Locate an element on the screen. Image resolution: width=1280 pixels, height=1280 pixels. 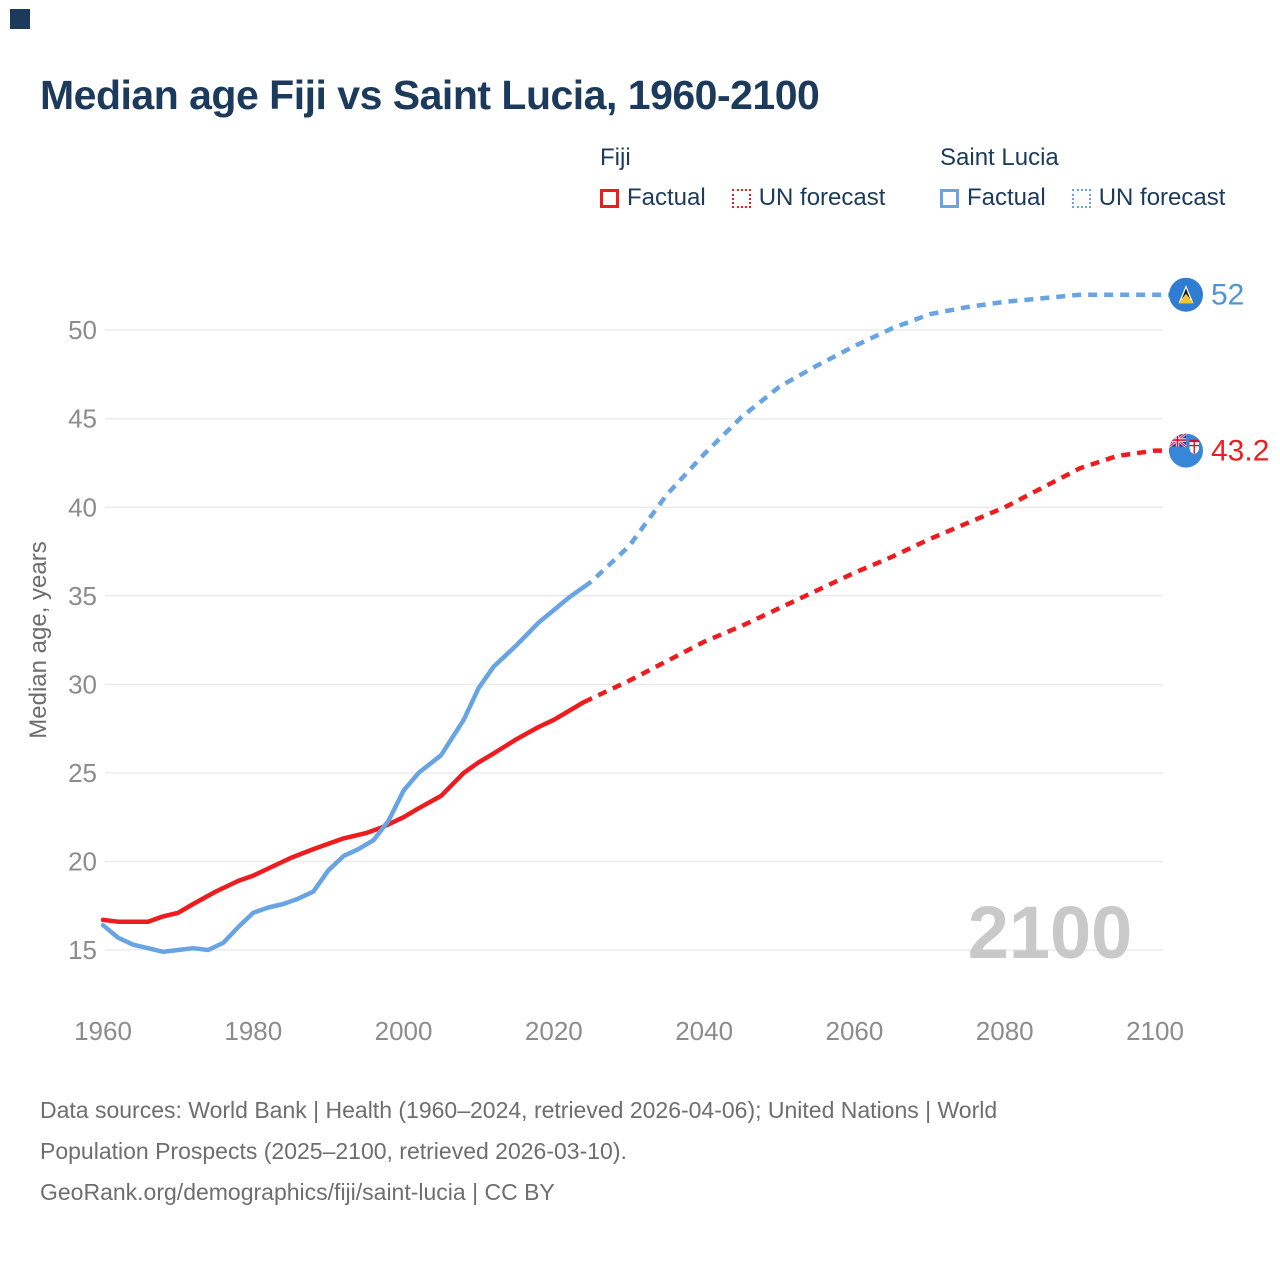
legend-item-fiji-factual: Factual is located at coordinates (653, 198).